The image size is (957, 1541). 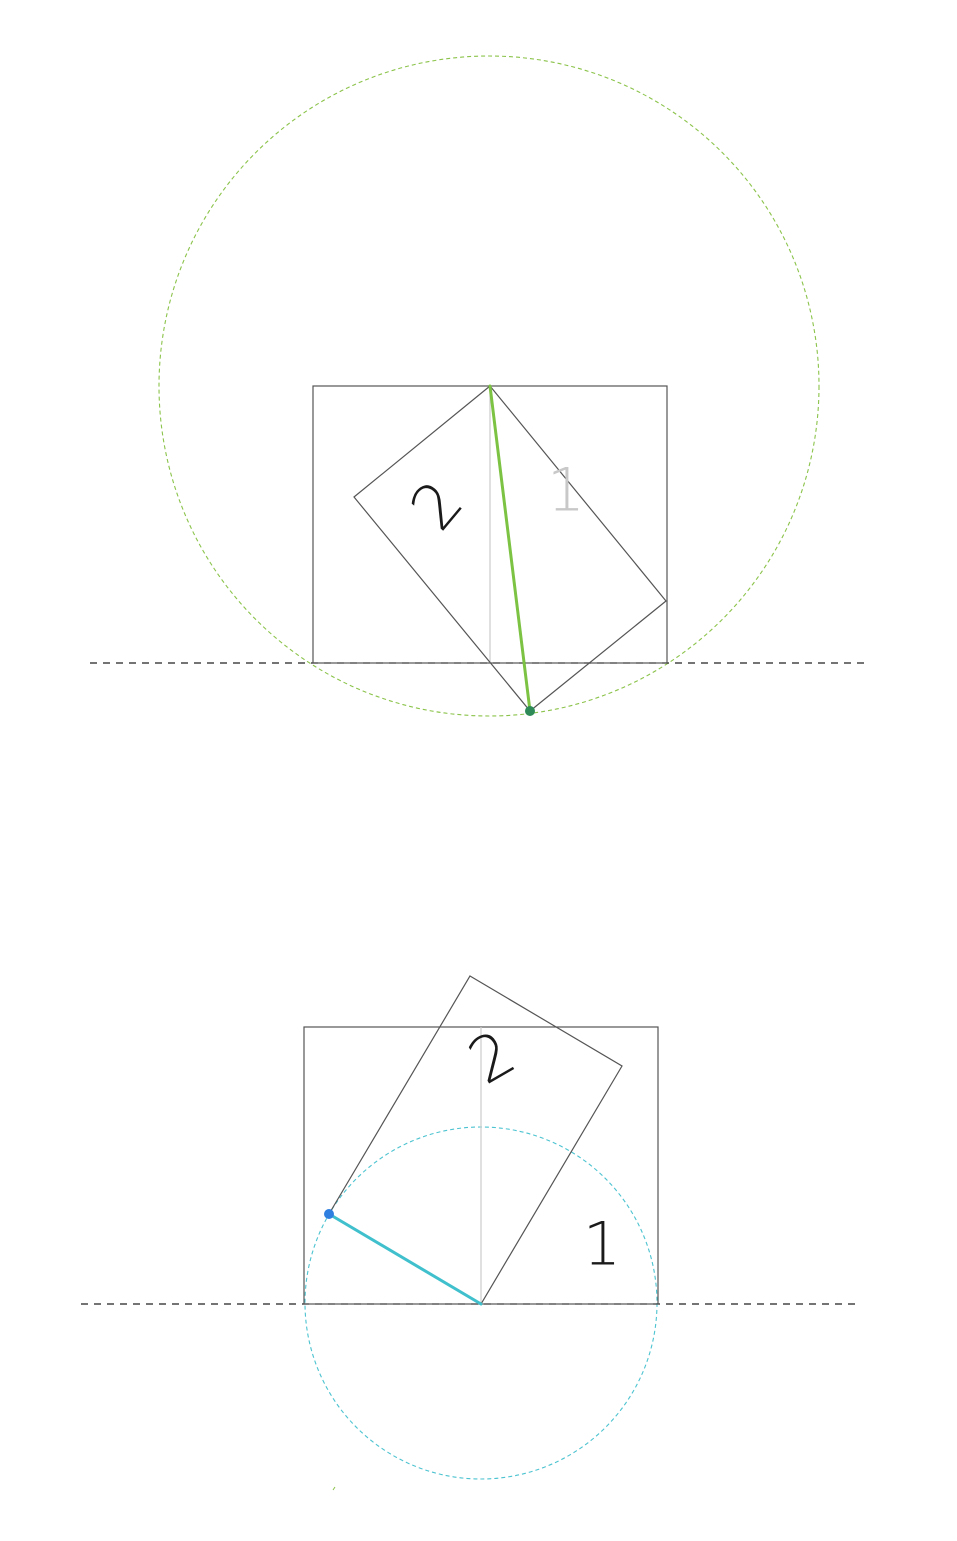 What do you see at coordinates (405, 1259) in the screenshot?
I see `bottom-highlight-segment` at bounding box center [405, 1259].